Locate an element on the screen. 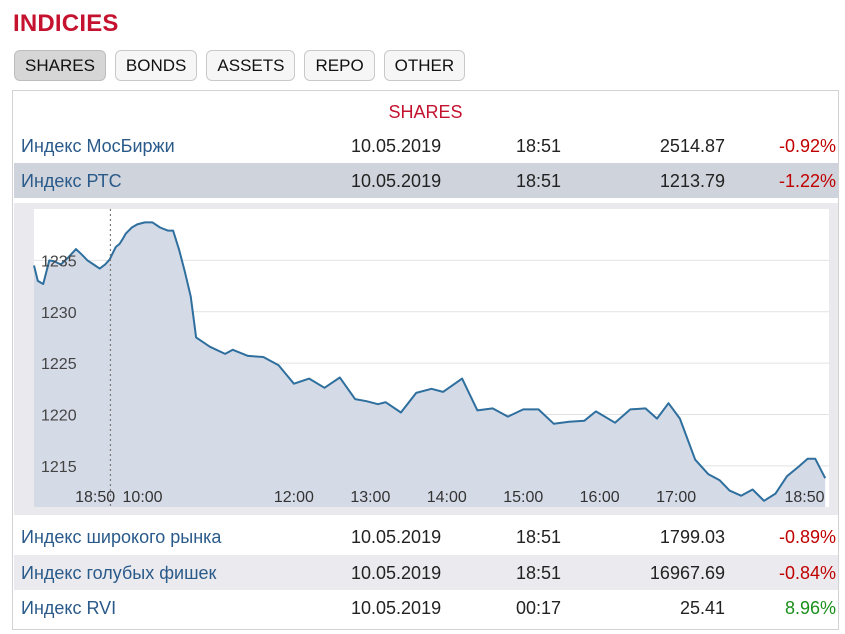  index-name: Индекс RVI is located at coordinates (69, 608).